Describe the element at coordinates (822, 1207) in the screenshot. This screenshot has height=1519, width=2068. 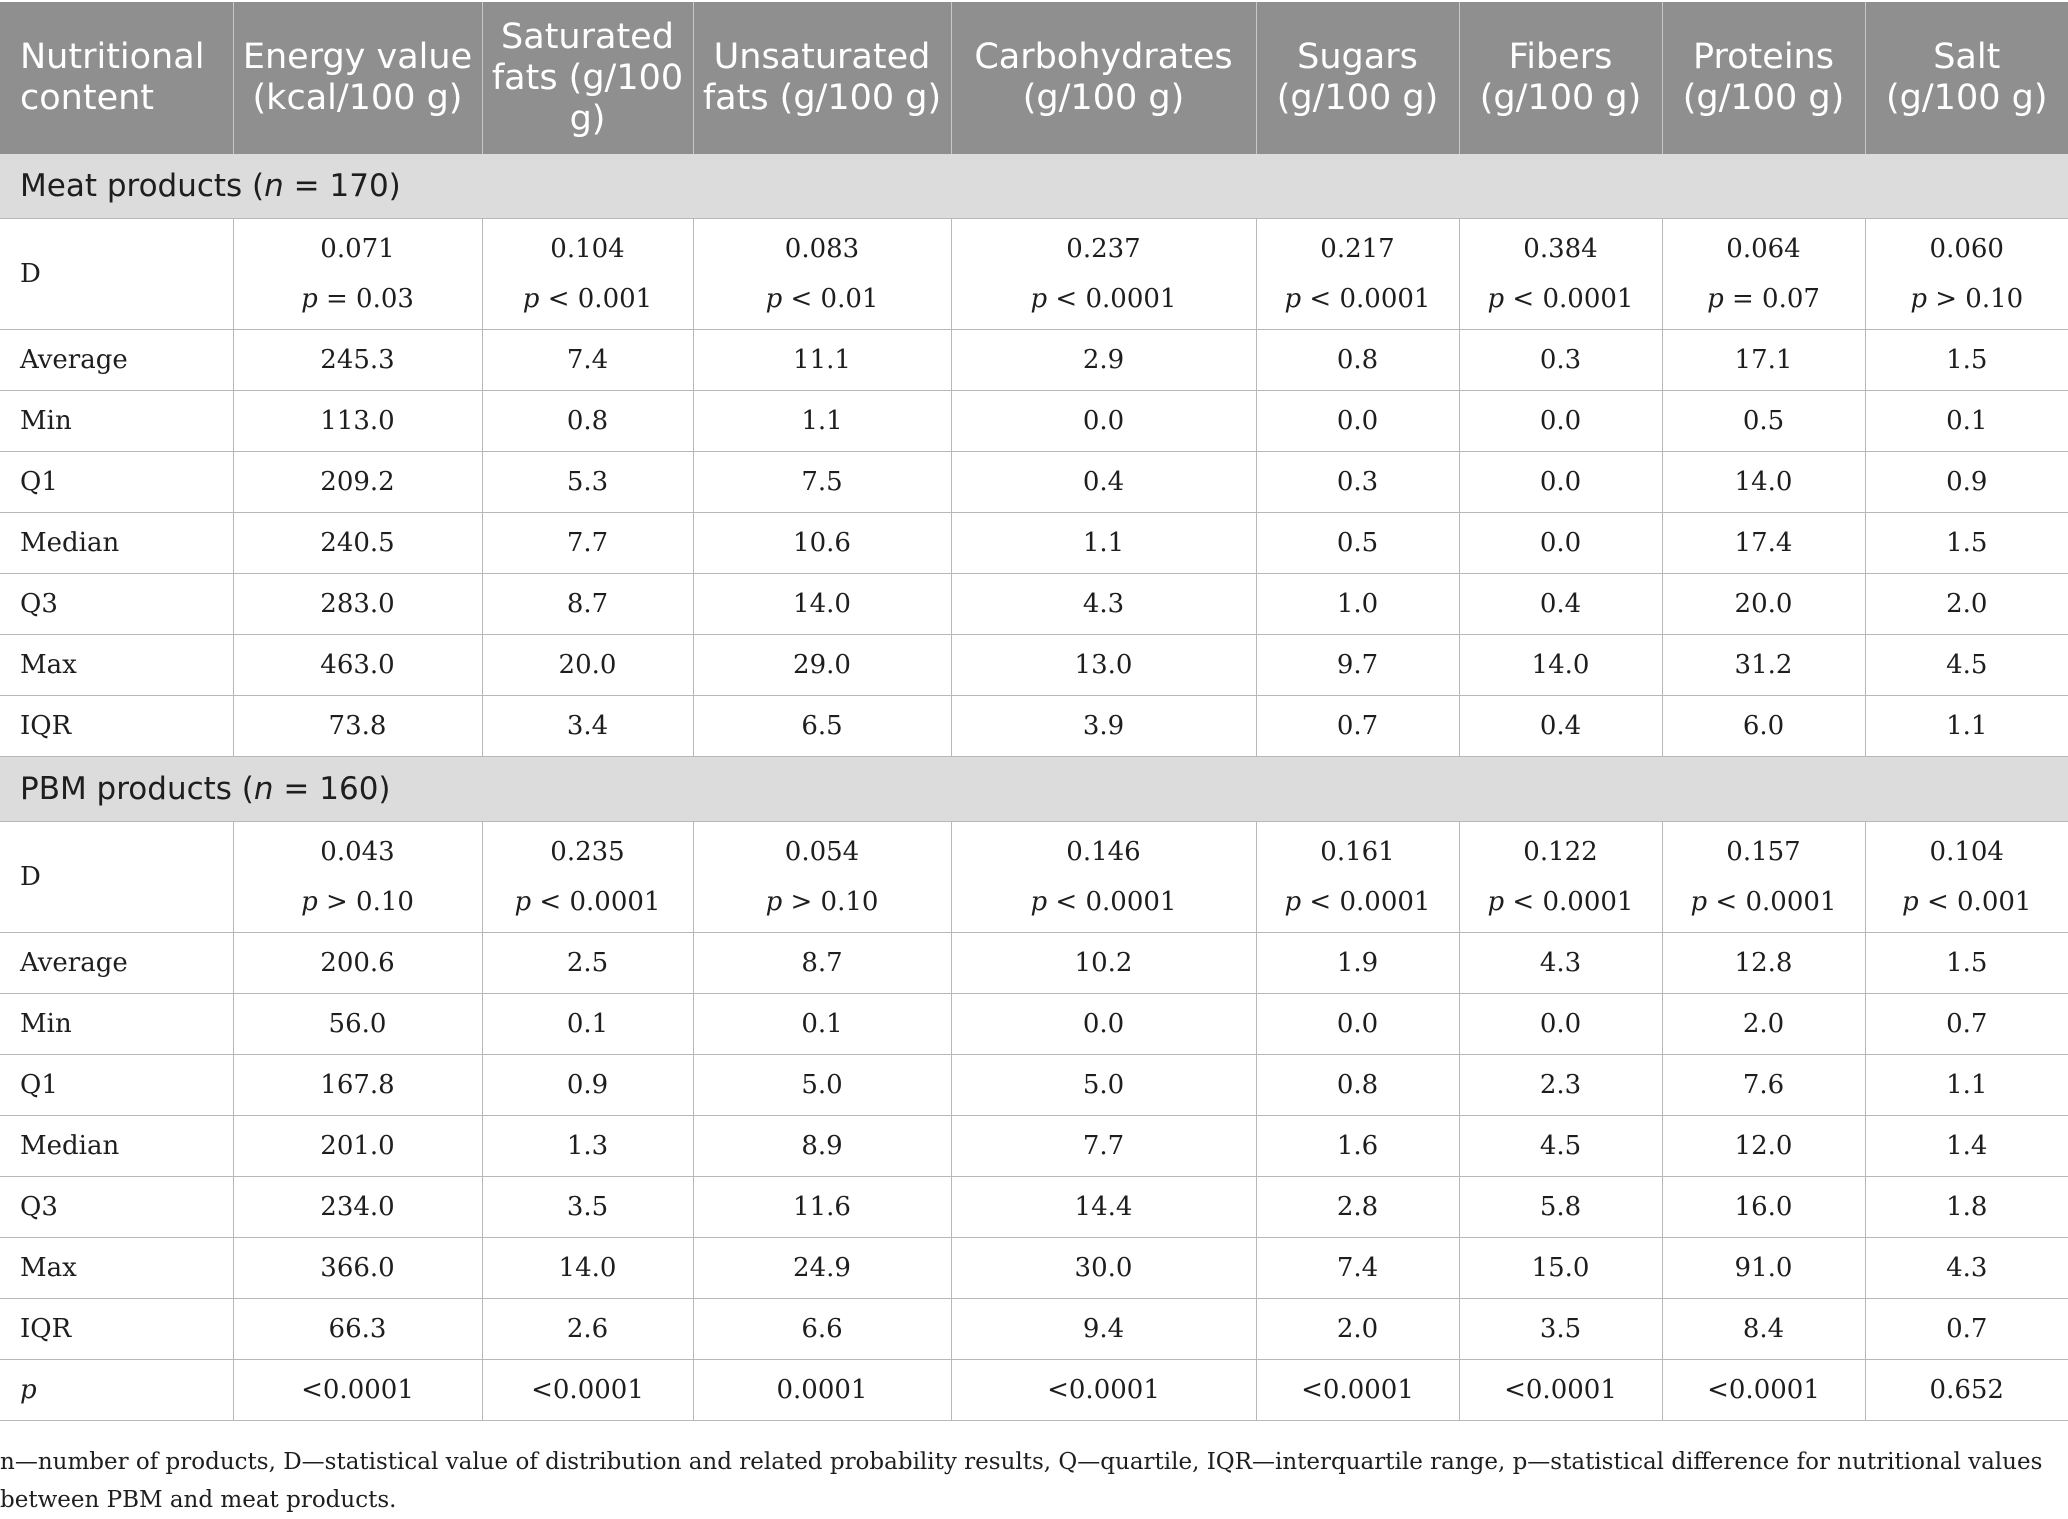
I see `table-cell: 11.6` at that location.